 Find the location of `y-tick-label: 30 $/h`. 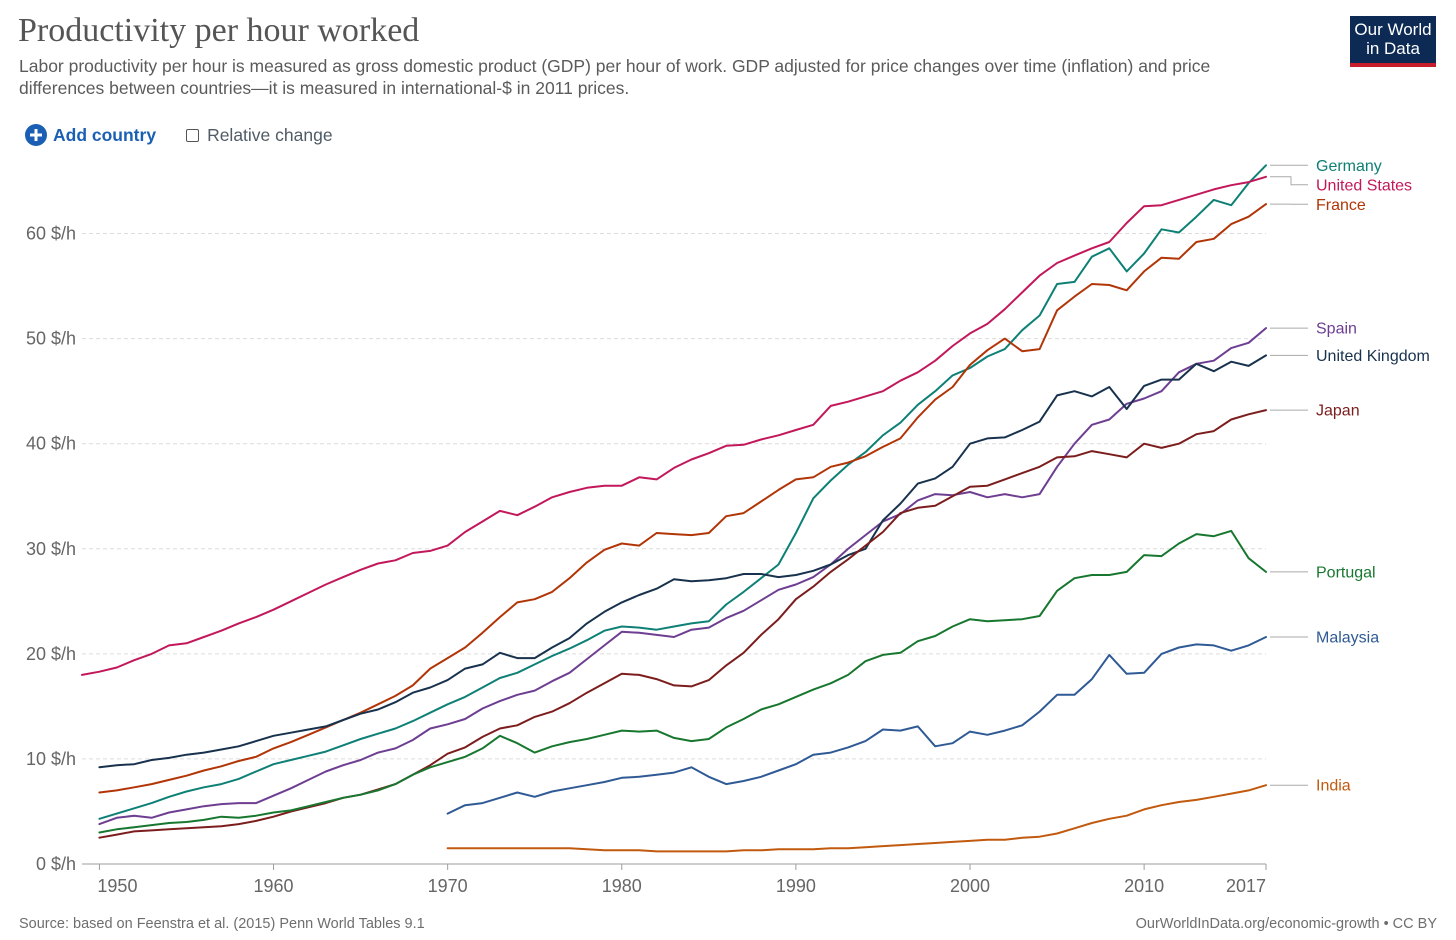

y-tick-label: 30 $/h is located at coordinates (51, 549).